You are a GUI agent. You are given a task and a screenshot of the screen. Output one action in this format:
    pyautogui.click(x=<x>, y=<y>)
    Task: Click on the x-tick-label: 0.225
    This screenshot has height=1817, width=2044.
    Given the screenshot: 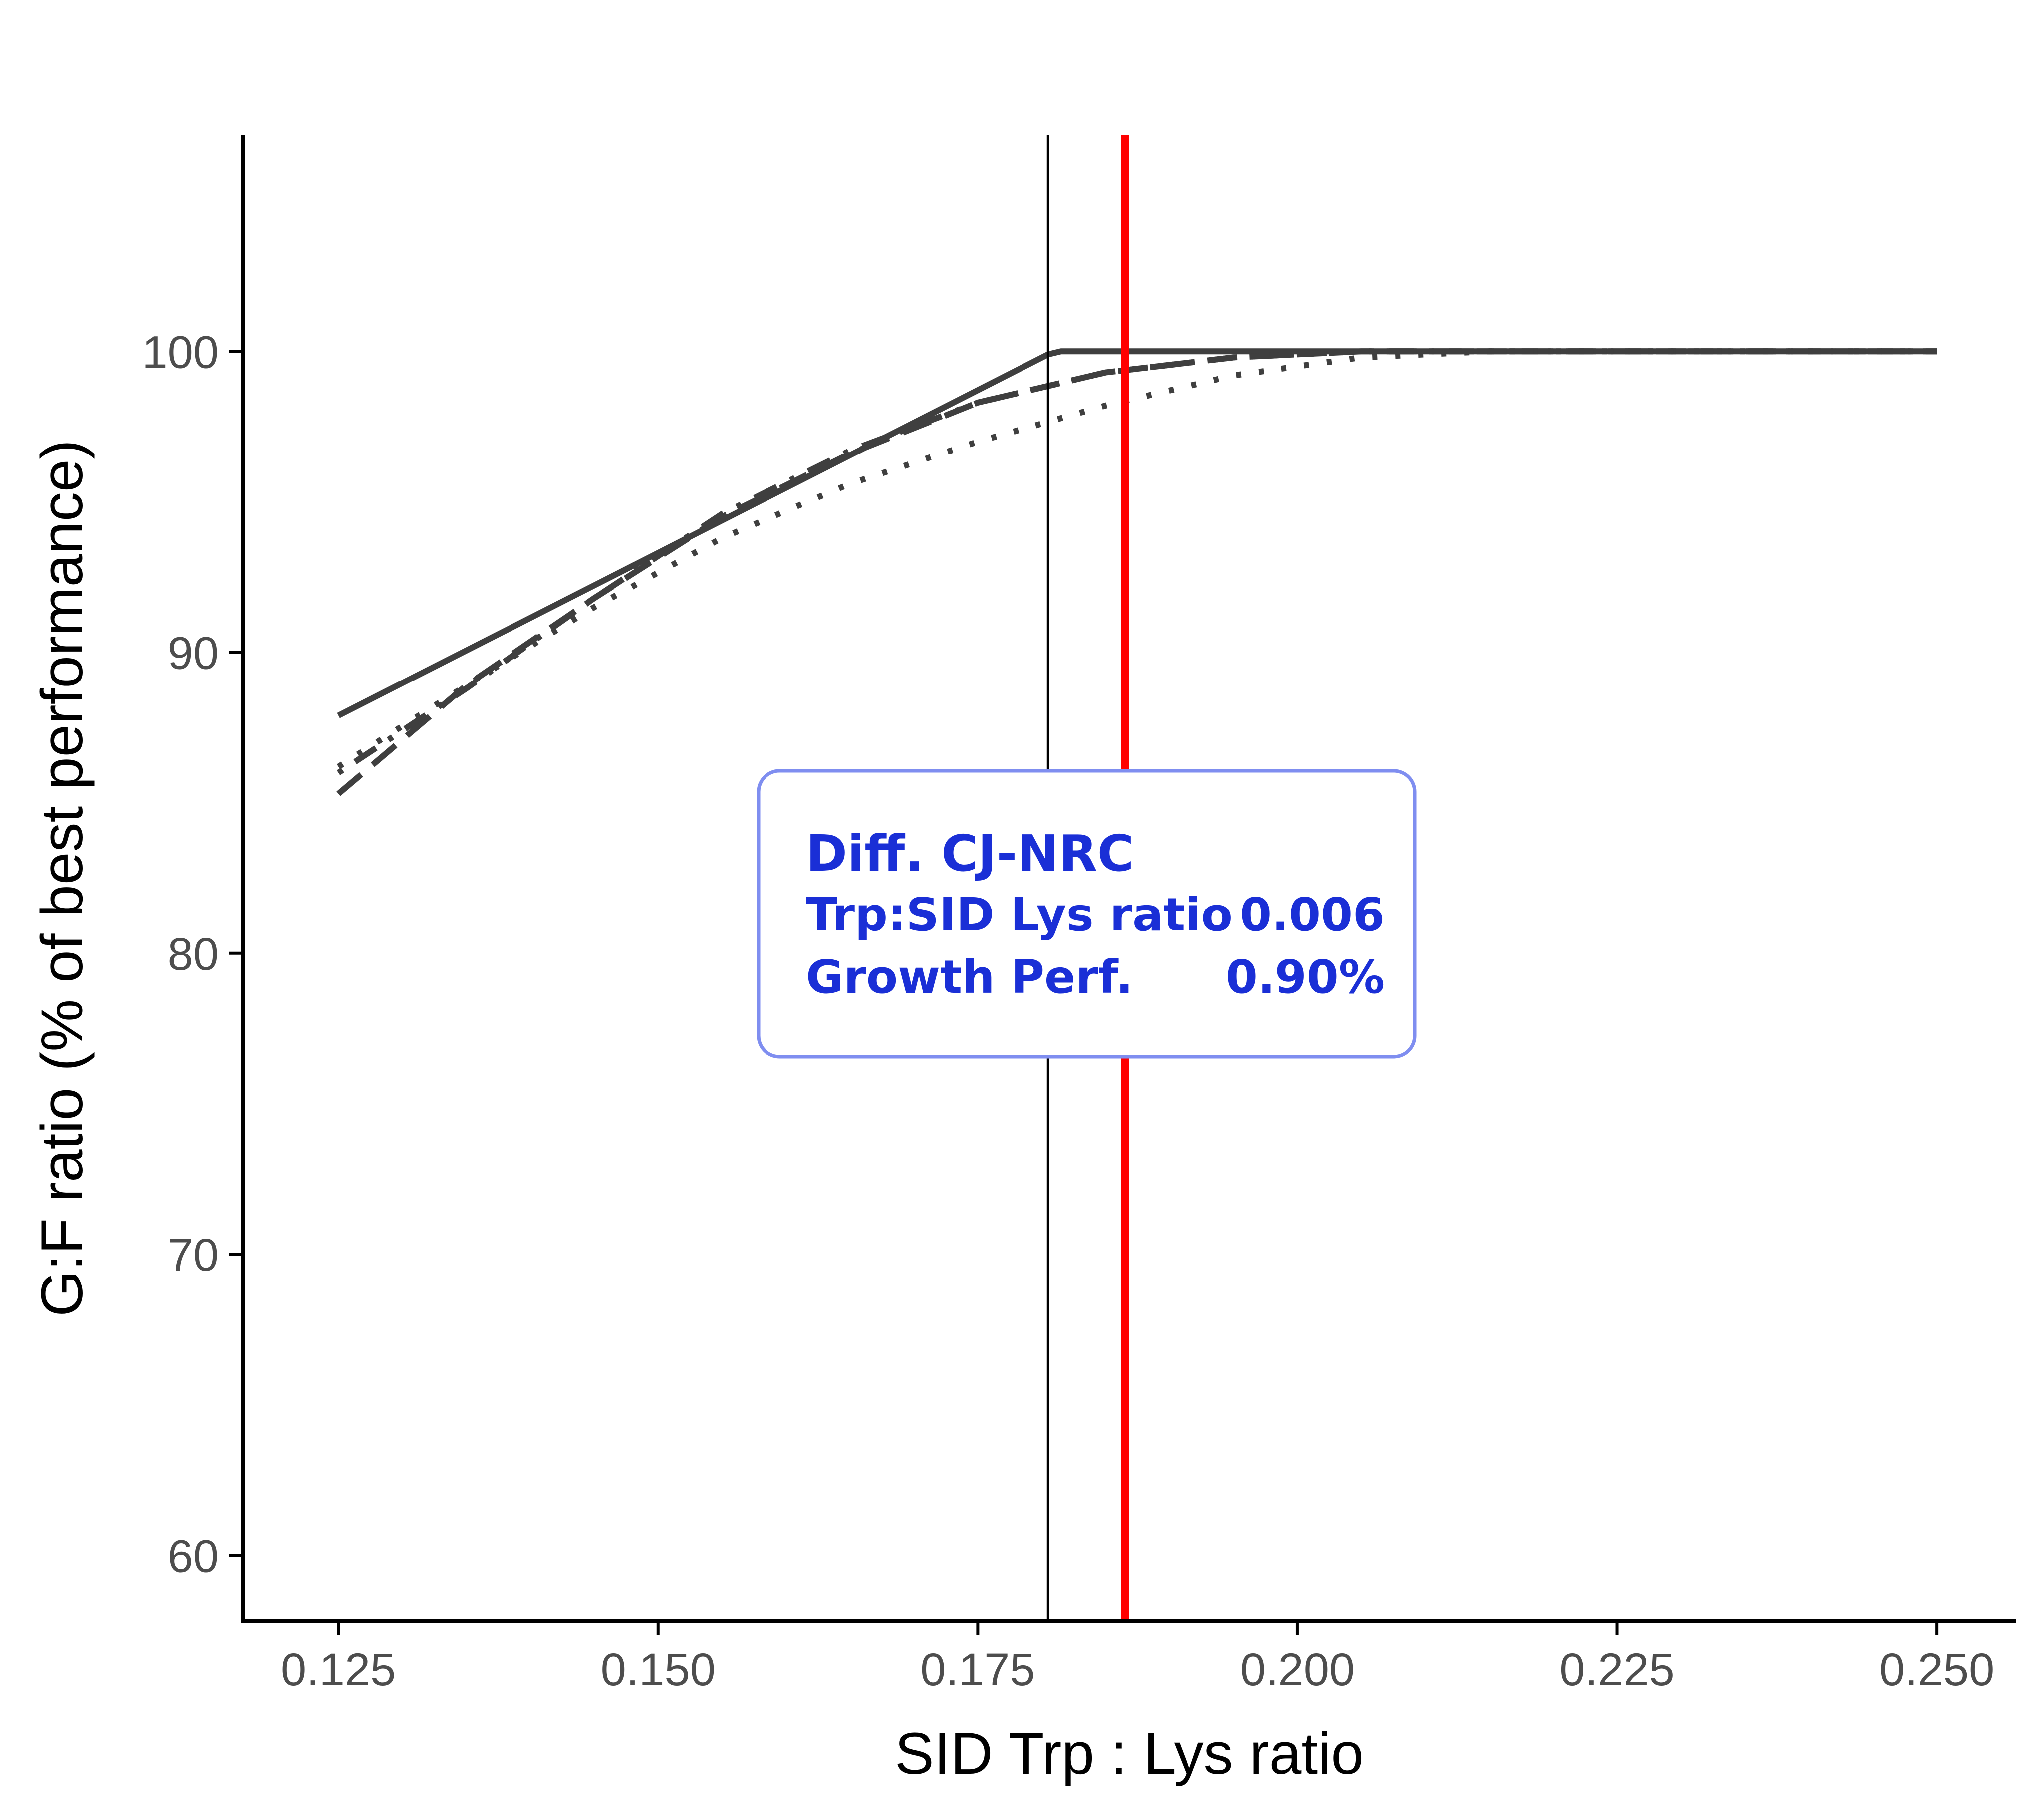 What is the action you would take?
    pyautogui.click(x=1616, y=1669)
    